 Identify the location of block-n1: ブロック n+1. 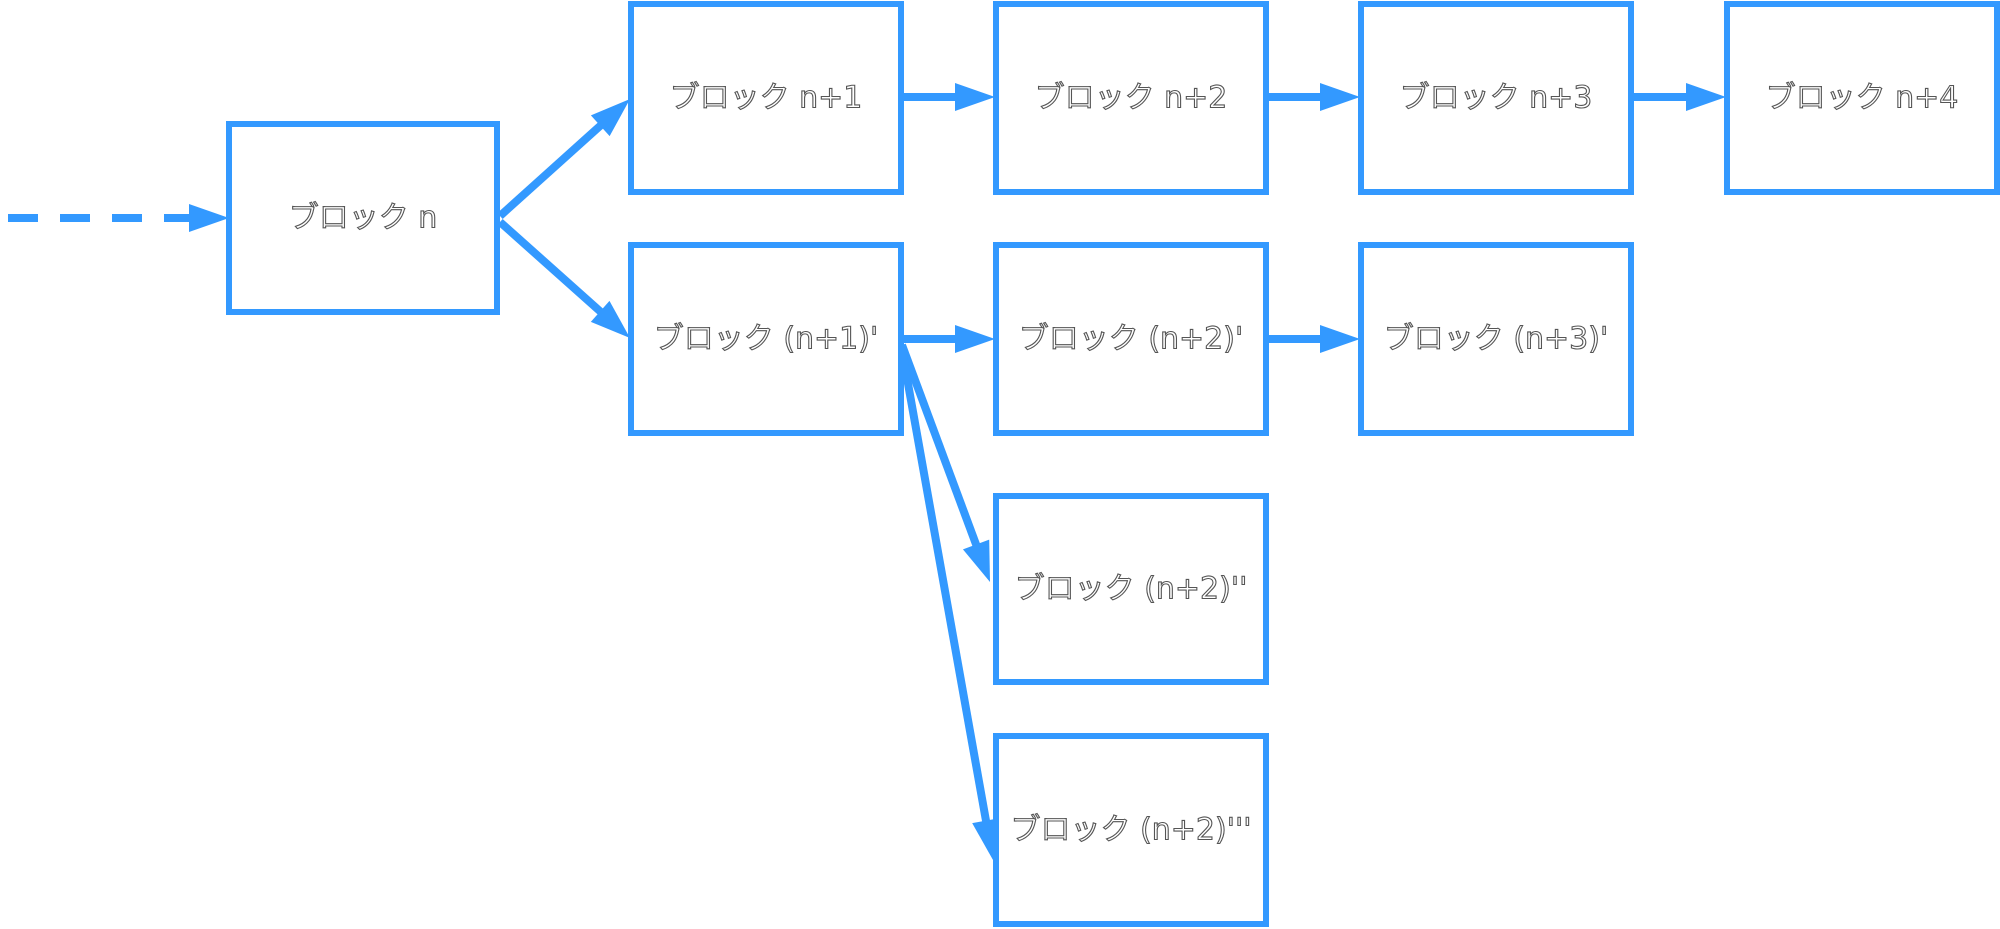
(766, 98).